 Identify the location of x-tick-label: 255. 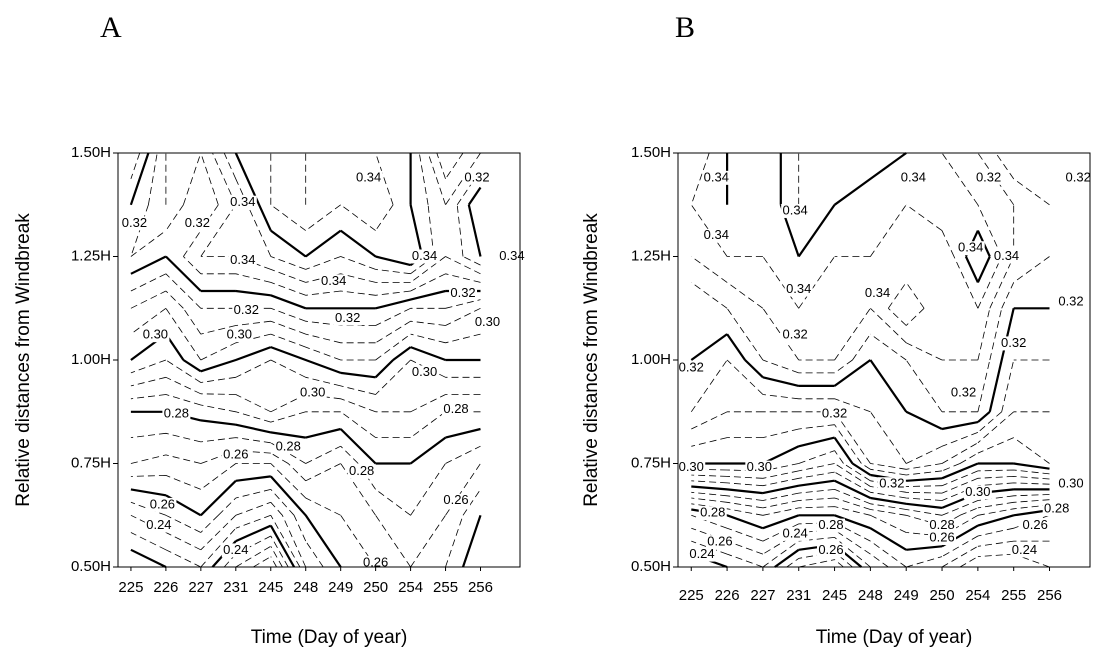
(1013, 595).